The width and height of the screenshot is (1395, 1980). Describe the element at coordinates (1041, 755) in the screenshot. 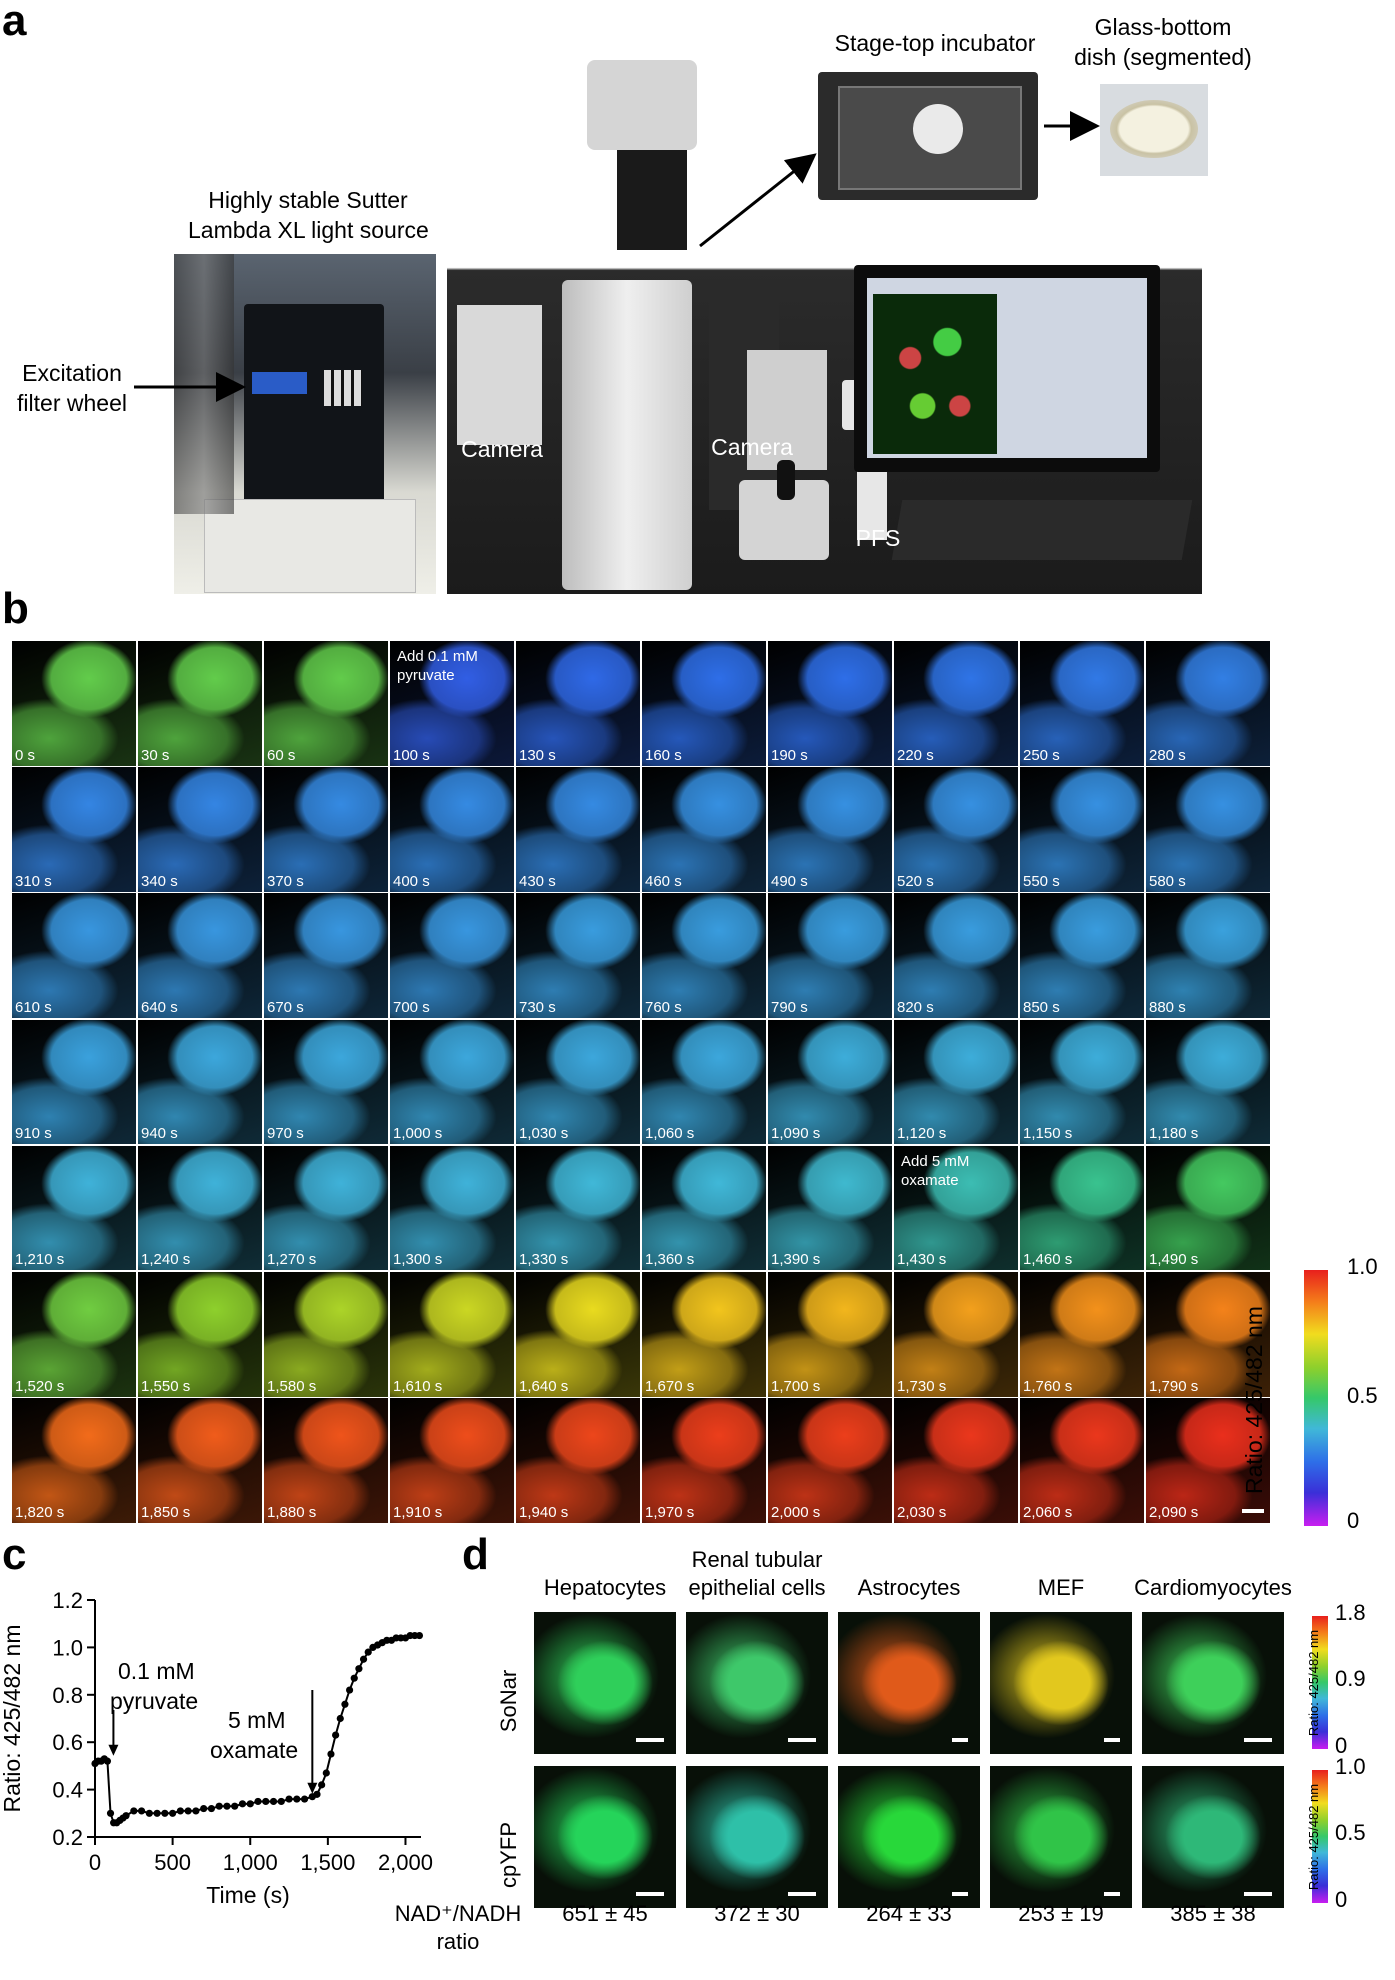

I see `frame-time-label: 250 s` at that location.